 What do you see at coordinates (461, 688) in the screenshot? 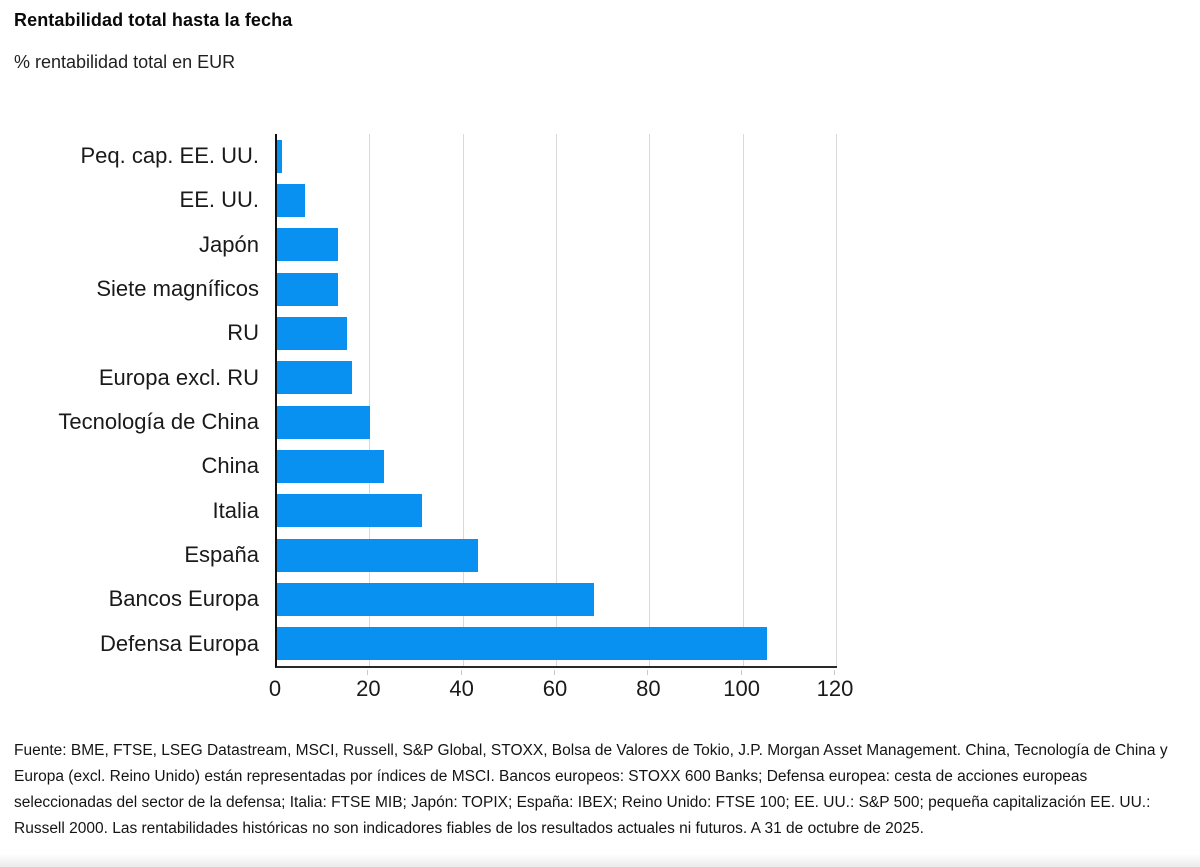
I see `x-tick-label: 40` at bounding box center [461, 688].